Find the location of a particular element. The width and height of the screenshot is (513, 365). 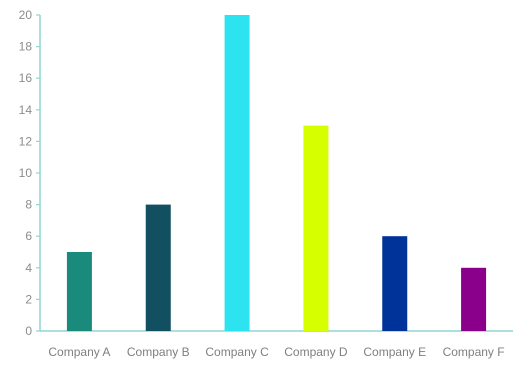

x-category-label: Company B is located at coordinates (158, 352).